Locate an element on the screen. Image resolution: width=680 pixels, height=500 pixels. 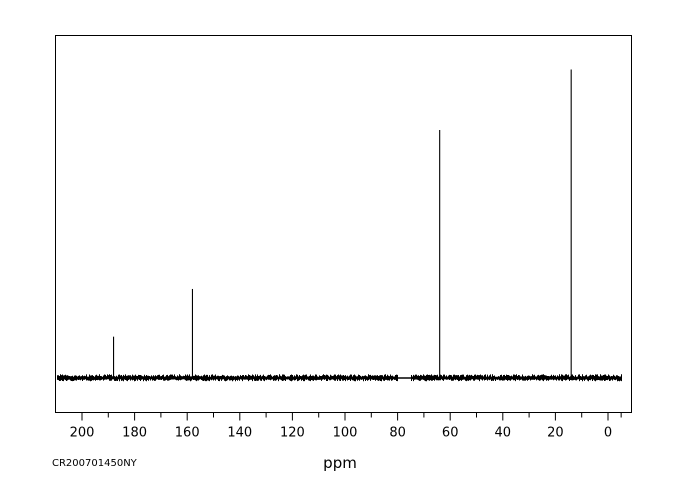
axis-tick-group is located at coordinates (351, 416).